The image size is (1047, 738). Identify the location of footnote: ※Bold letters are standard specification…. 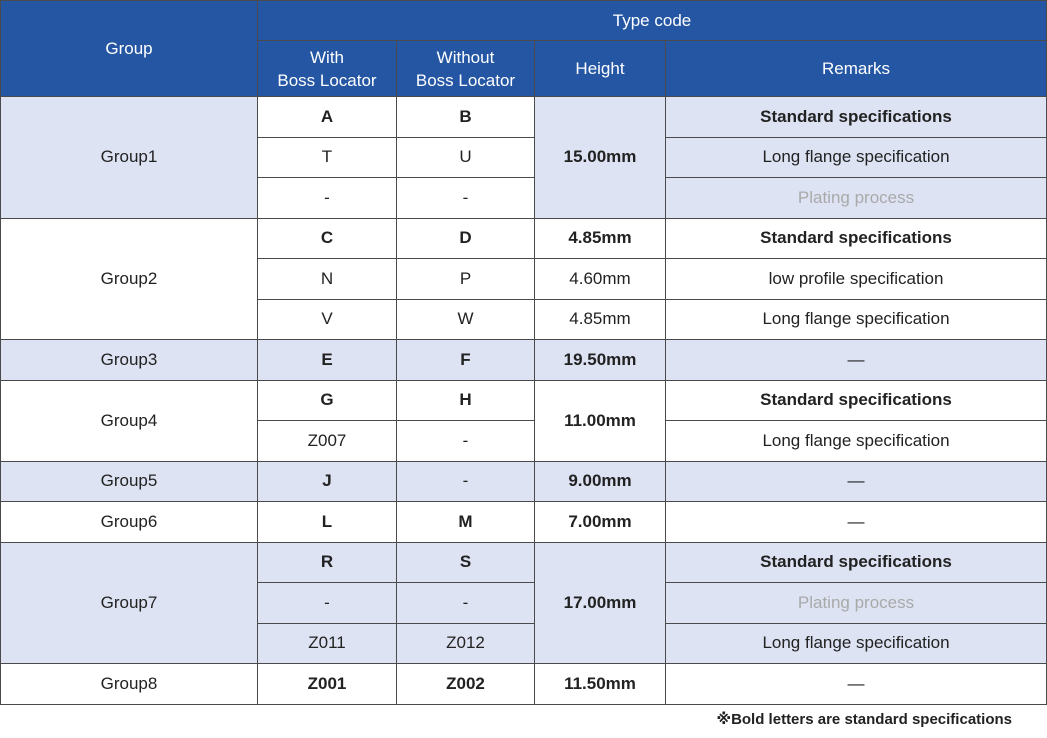
(864, 719).